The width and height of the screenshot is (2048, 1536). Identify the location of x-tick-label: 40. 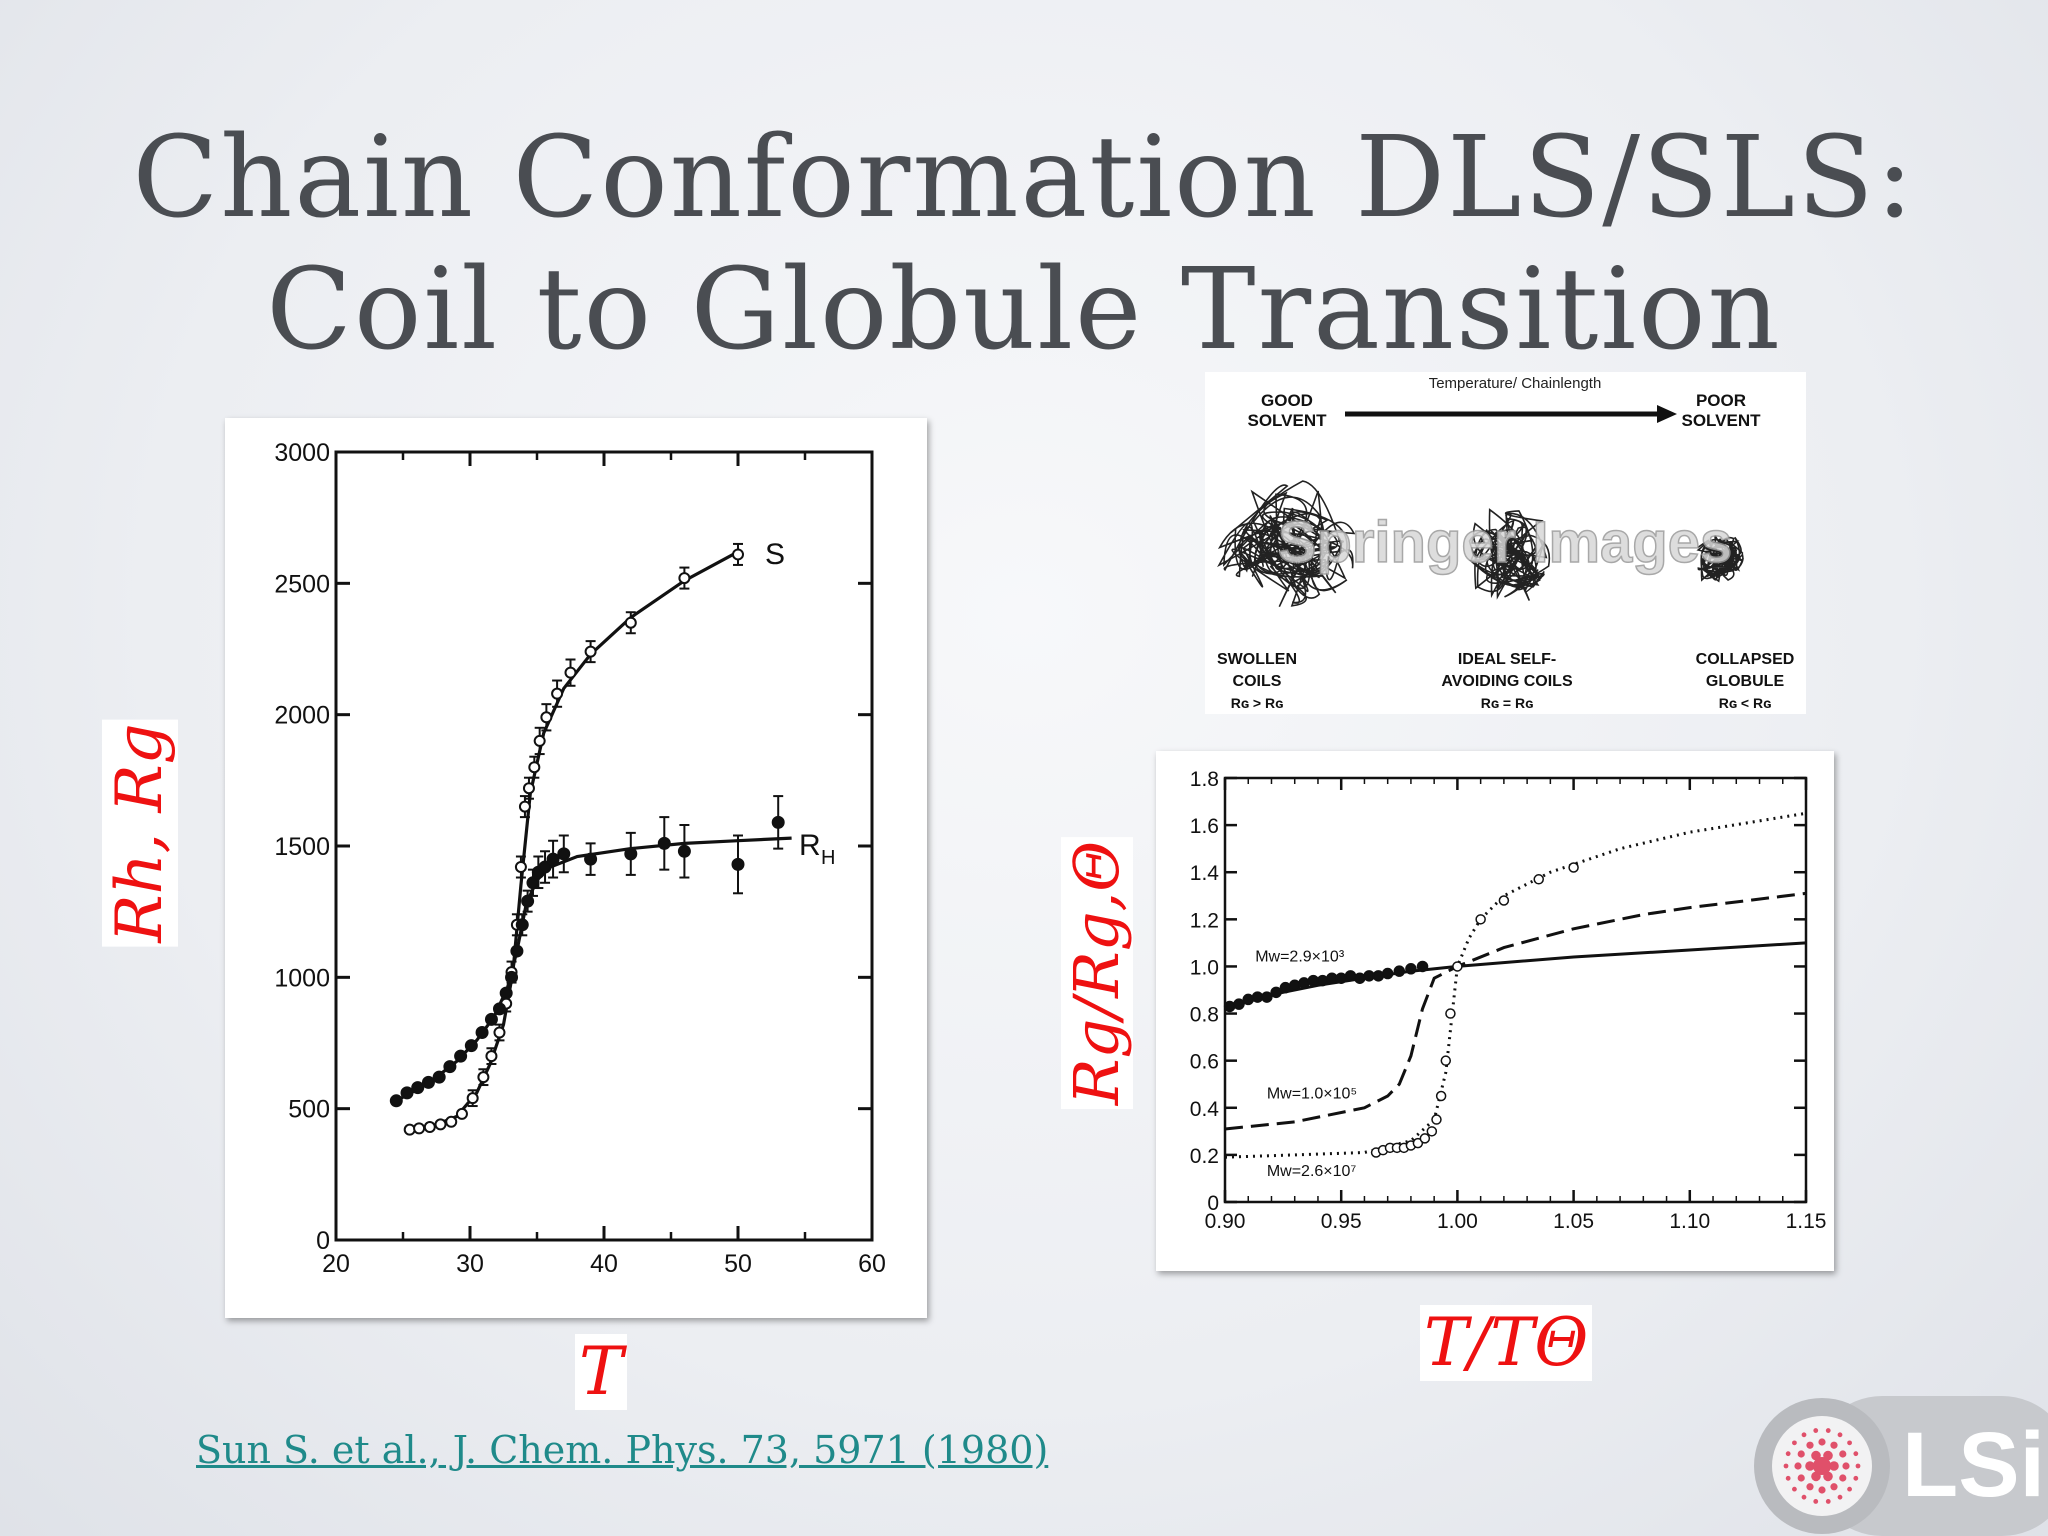
(604, 1264).